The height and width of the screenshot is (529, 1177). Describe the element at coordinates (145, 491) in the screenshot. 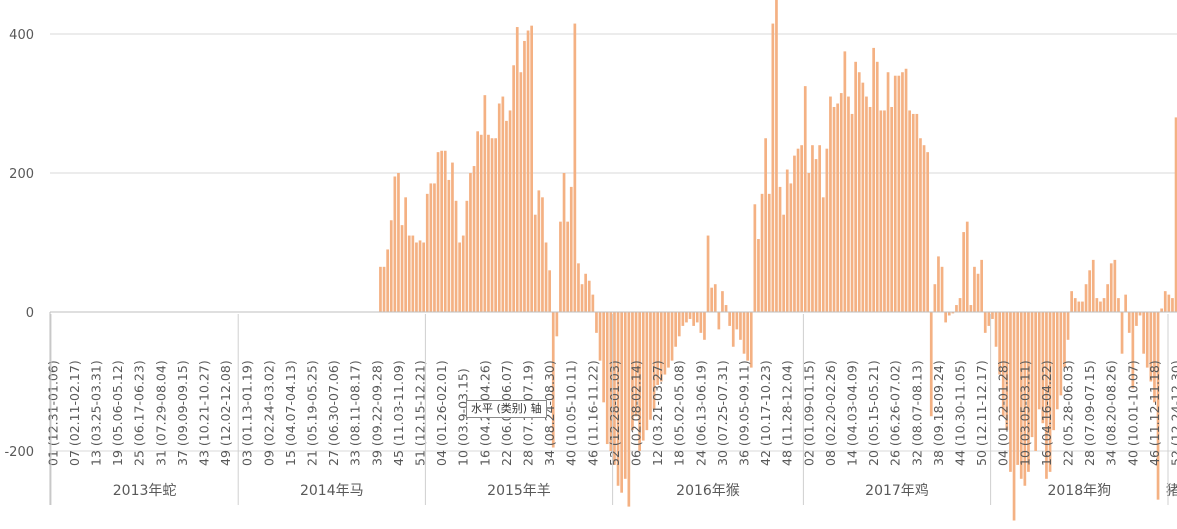

I see `year-label: 2013年蛇` at that location.